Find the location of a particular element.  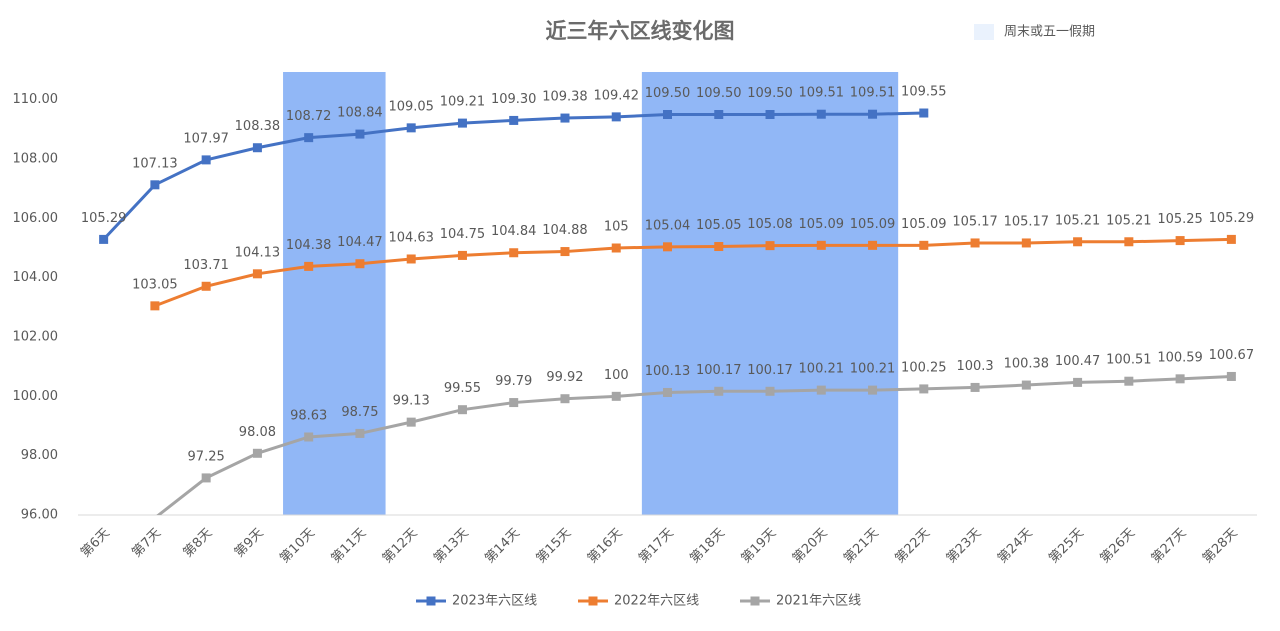

y-tick-label: 102.00 is located at coordinates (36, 337).